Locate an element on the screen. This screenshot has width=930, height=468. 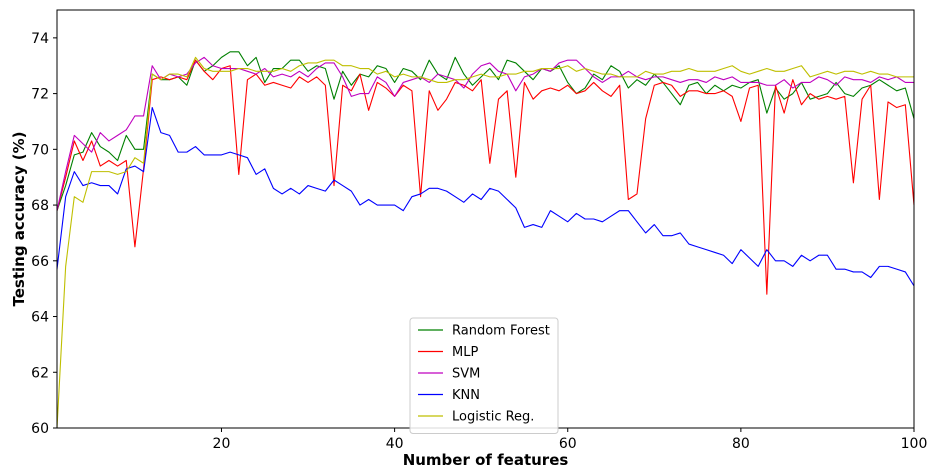
legend-label-random-forest: Random Forest is located at coordinates (501, 331).